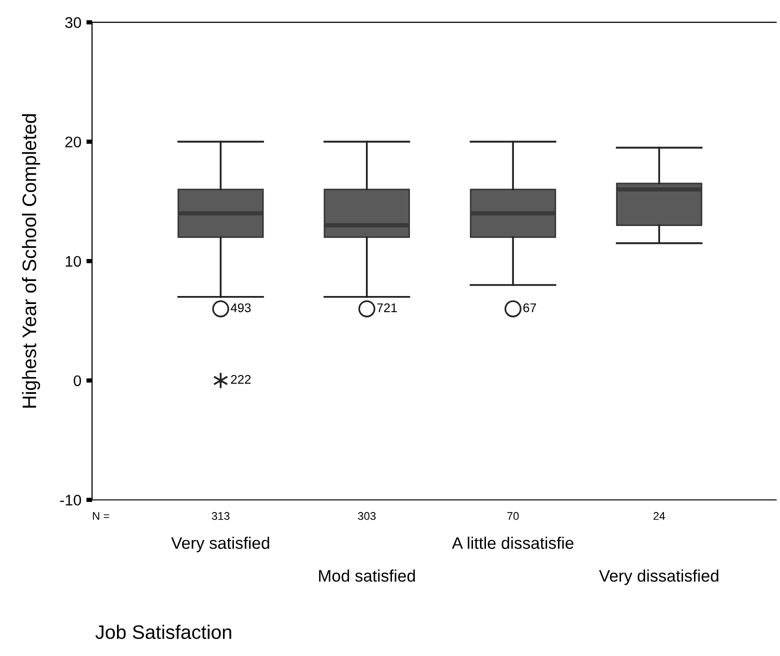 This screenshot has height=656, width=780. Describe the element at coordinates (220, 544) in the screenshot. I see `x-tick-label: Very satisfied` at that location.